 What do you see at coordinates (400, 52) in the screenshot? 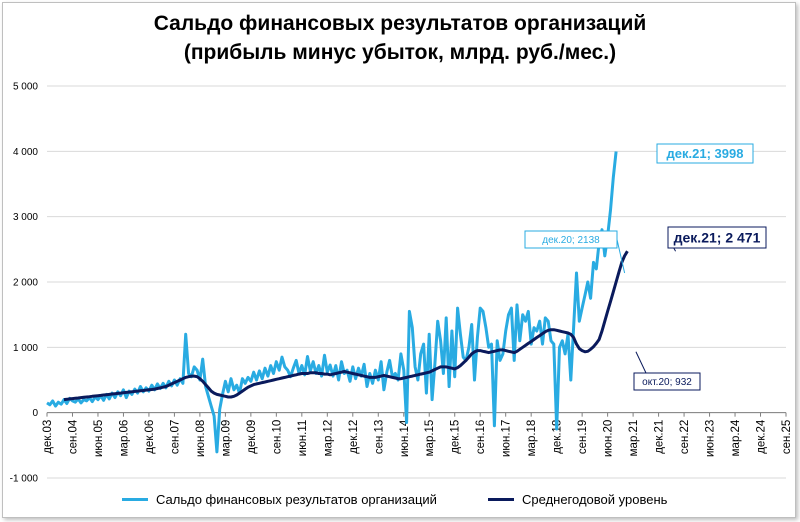
I see `chart-title-line2: (прибыль минус убыток, млрд. руб./мес.)` at bounding box center [400, 52].